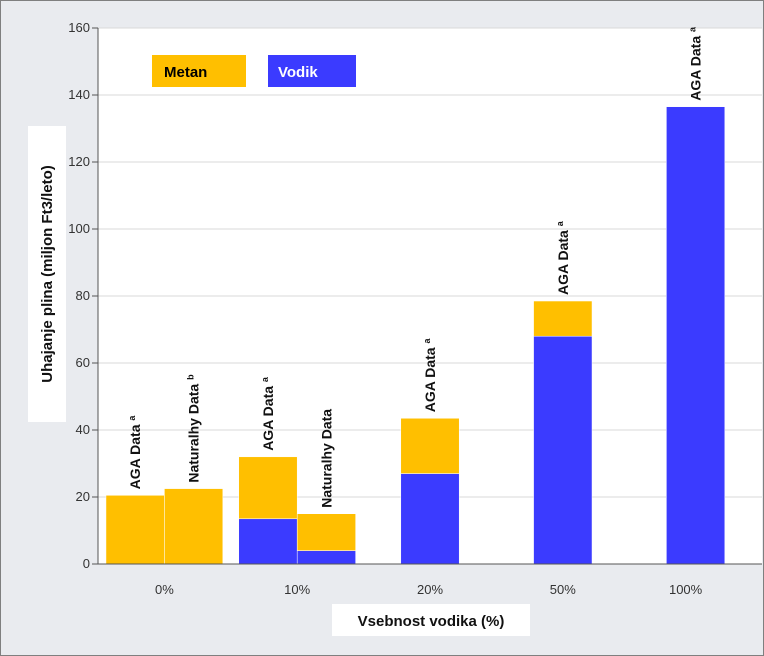 The image size is (764, 656). I want to click on y-axis-title-bg, so click(47, 274).